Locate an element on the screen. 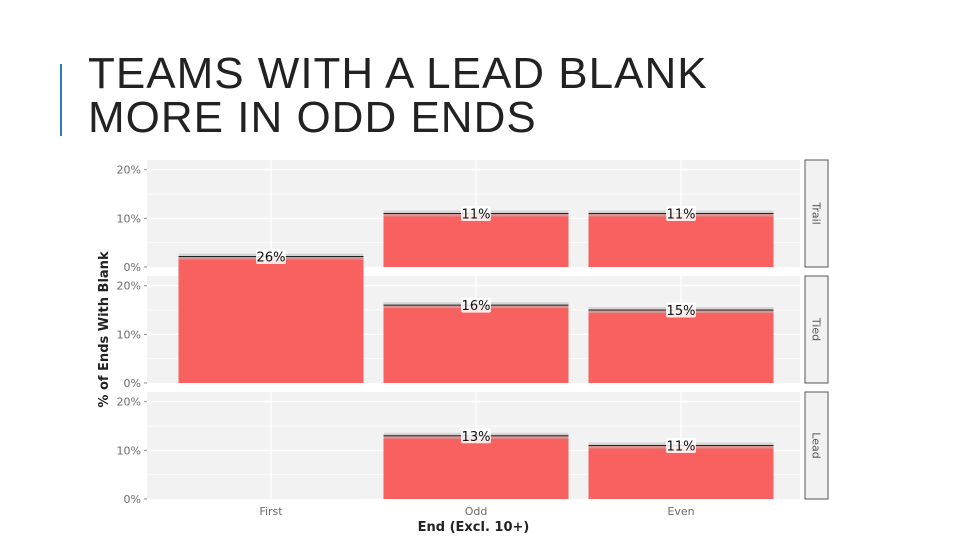  data-label: 26% is located at coordinates (271, 258).